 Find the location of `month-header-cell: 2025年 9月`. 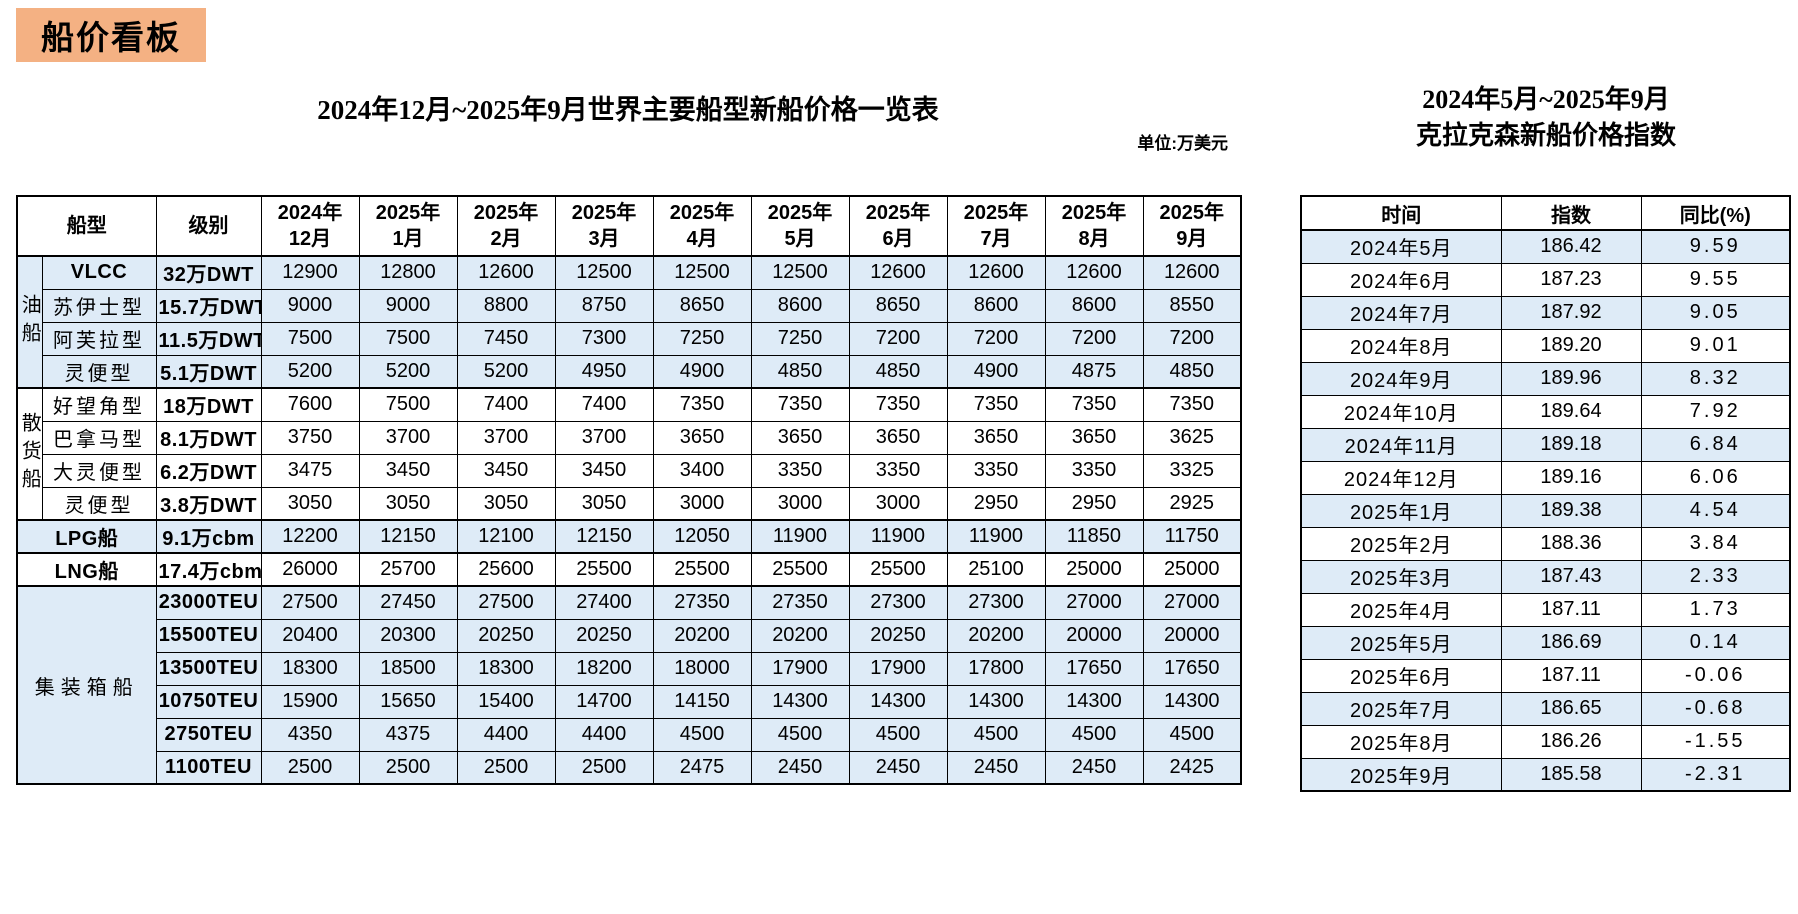

month-header-cell: 2025年 9月 is located at coordinates (1192, 226).